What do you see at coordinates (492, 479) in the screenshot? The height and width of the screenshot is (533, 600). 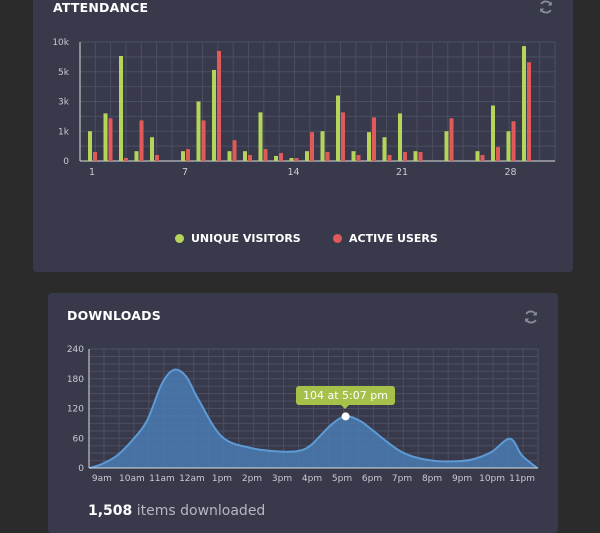 I see `x-tick-label: 10pm` at bounding box center [492, 479].